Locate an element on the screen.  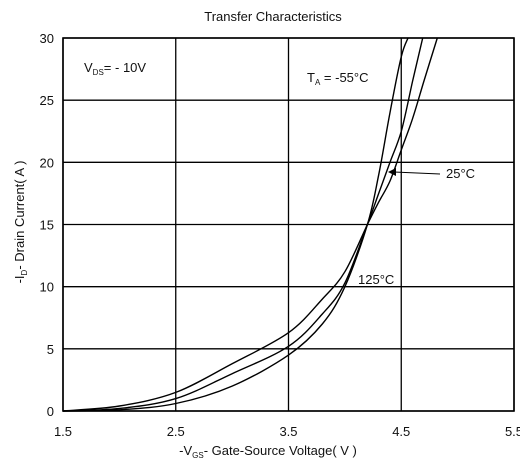
y-axis-label: -ID- Drain Current( A ) is located at coordinates (20, 222).